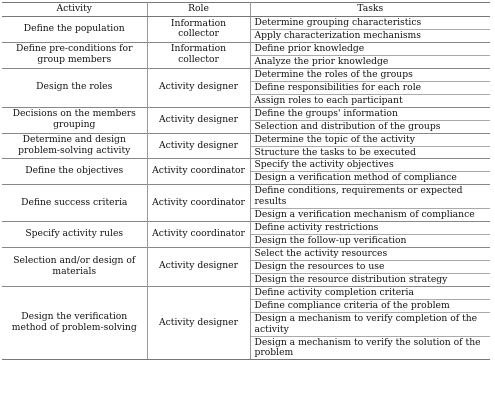 The height and width of the screenshot is (413, 495). I want to click on task-item: Select the activity resources, so click(321, 253).